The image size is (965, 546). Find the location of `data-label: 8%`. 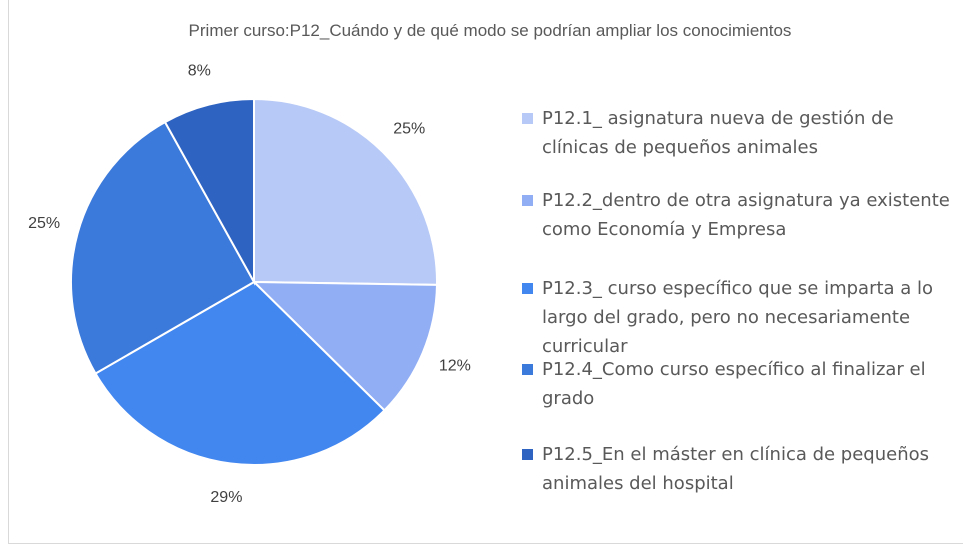

data-label: 8% is located at coordinates (199, 70).